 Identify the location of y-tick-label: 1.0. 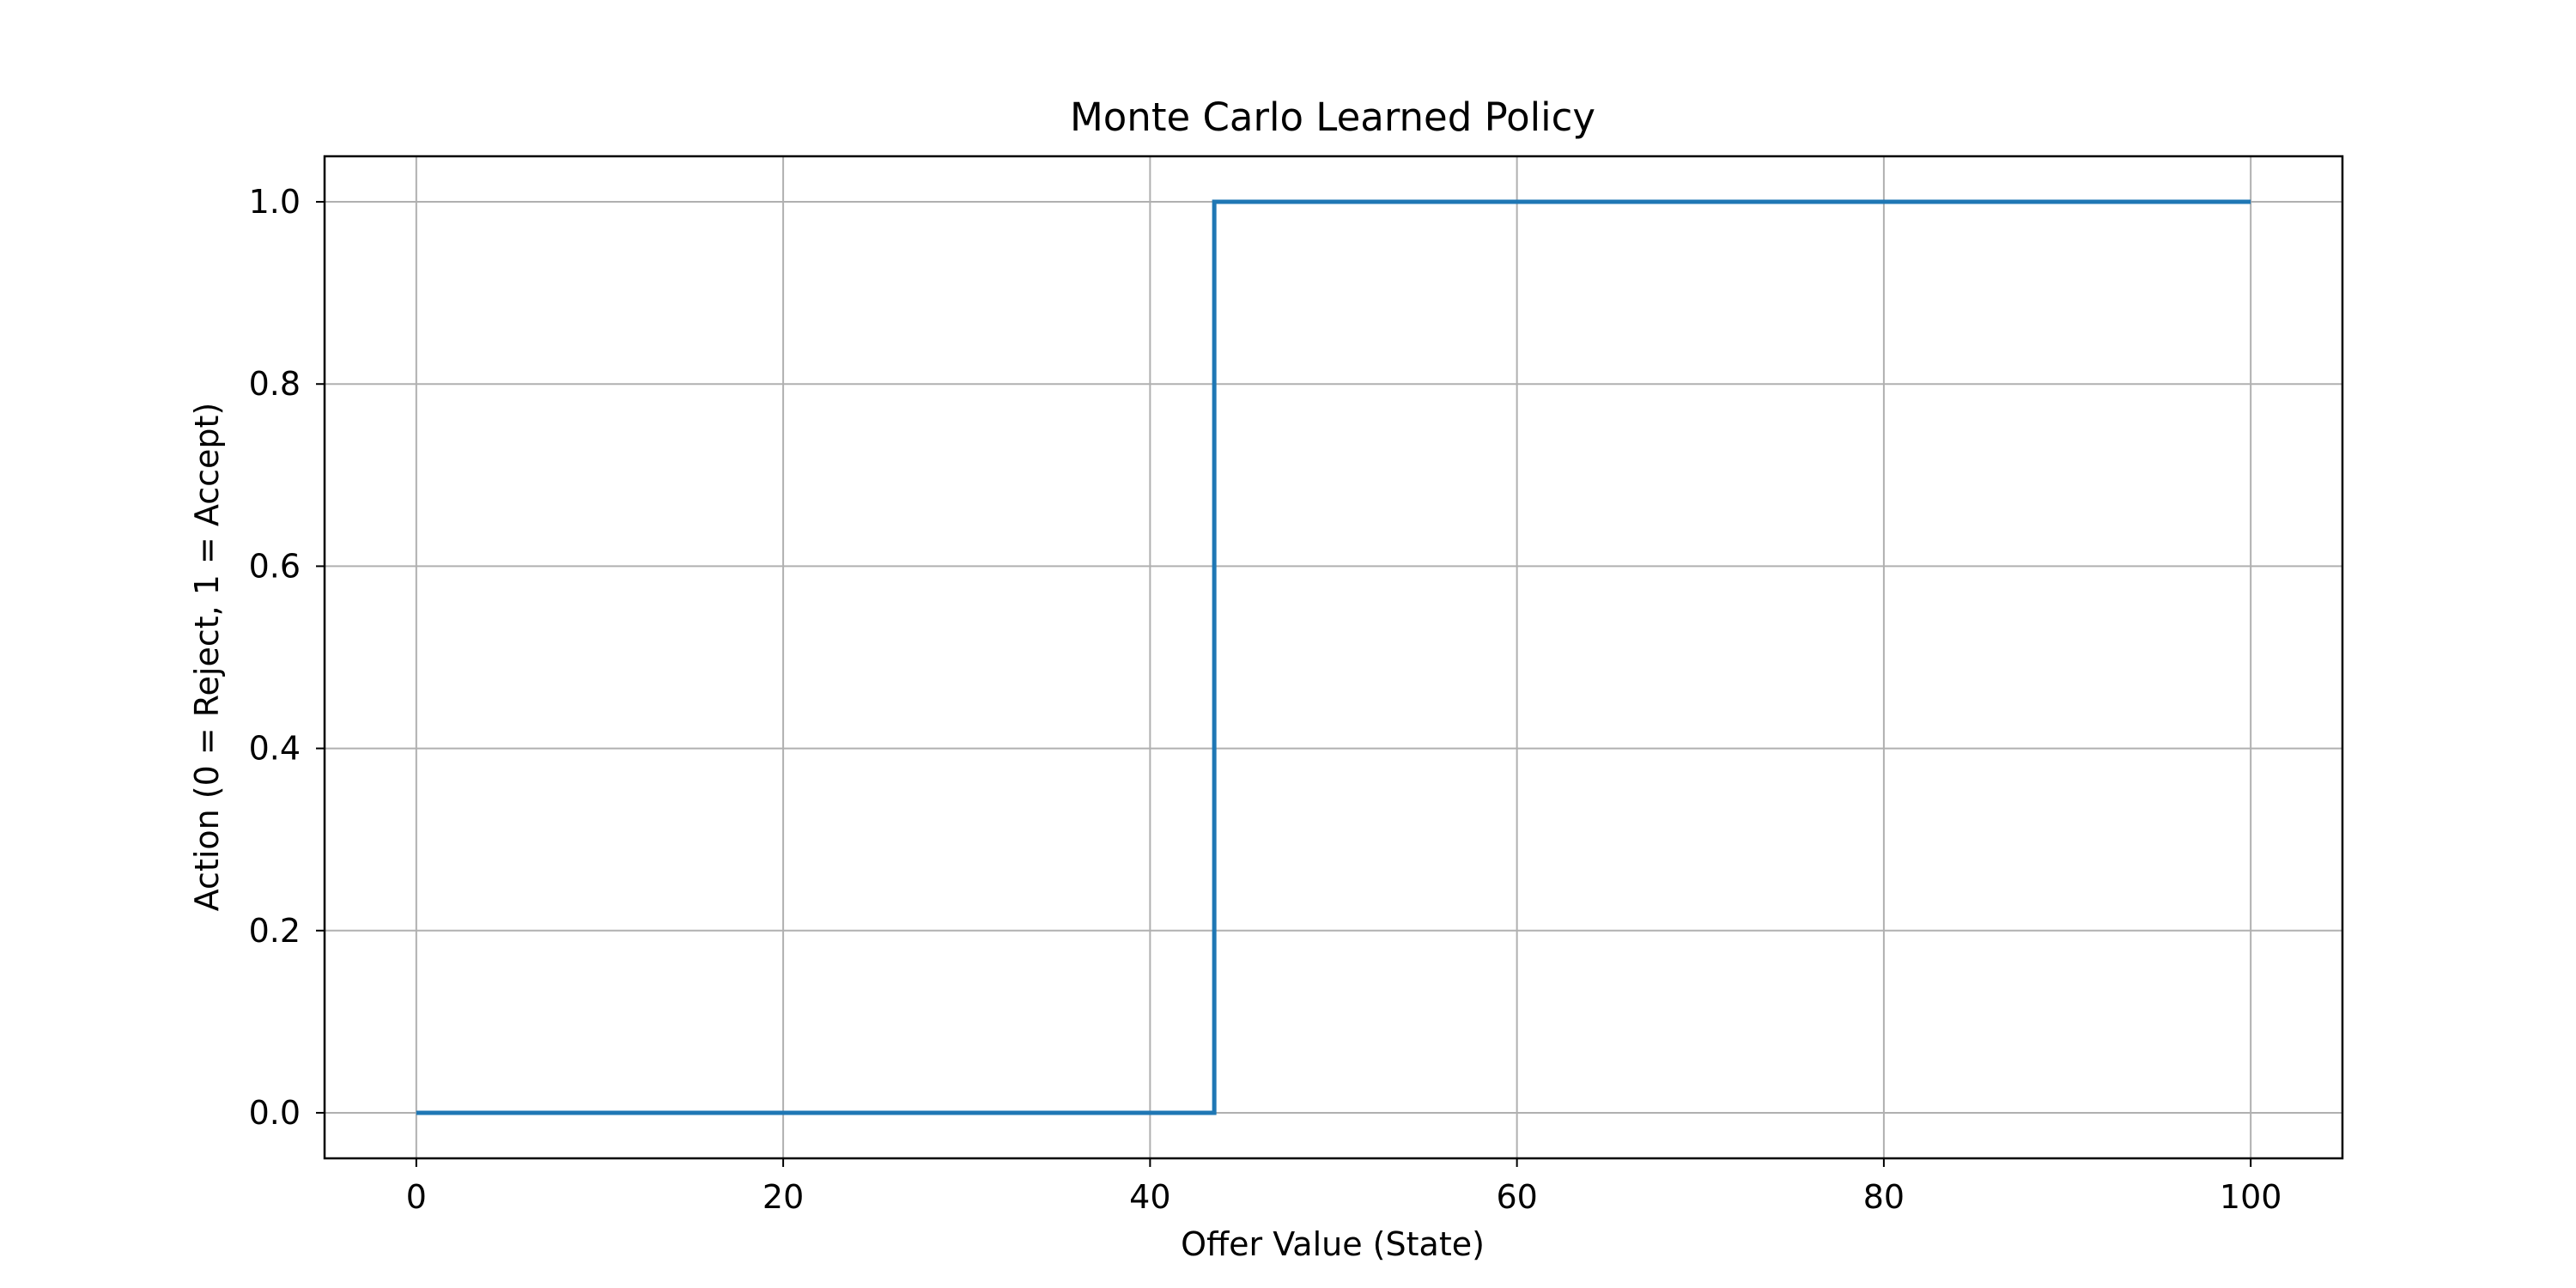
(275, 202).